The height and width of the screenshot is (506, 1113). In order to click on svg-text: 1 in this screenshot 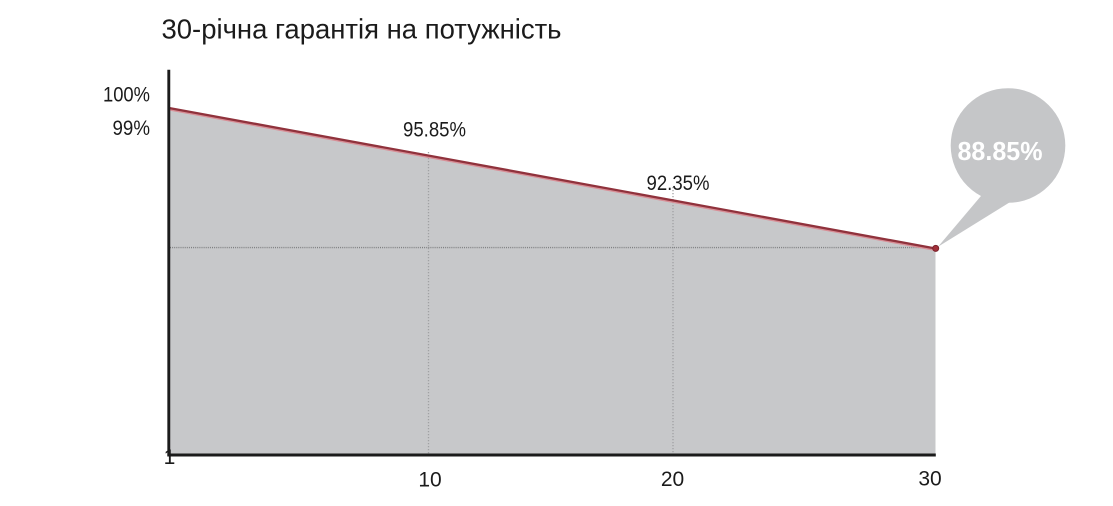, I will do `click(170, 457)`.